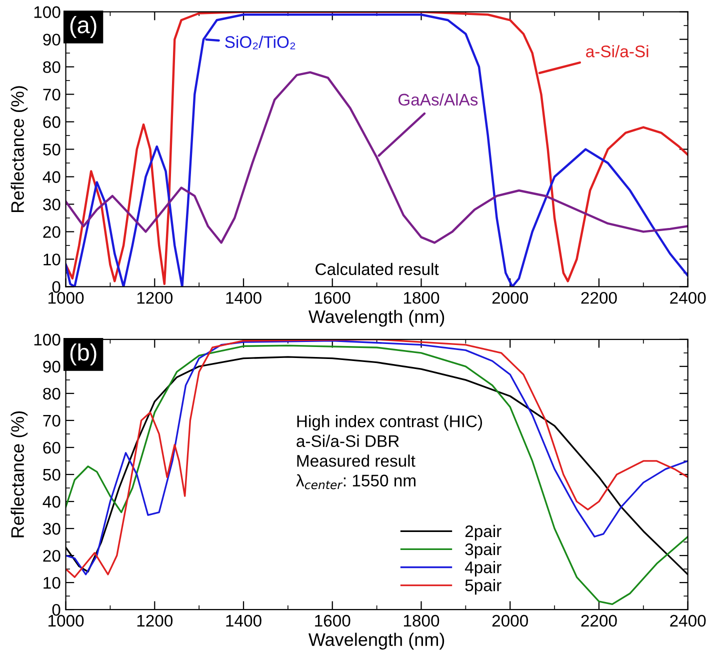 The image size is (715, 659). What do you see at coordinates (260, 43) in the screenshot?
I see `legend-label: SiO₂/TiO₂` at bounding box center [260, 43].